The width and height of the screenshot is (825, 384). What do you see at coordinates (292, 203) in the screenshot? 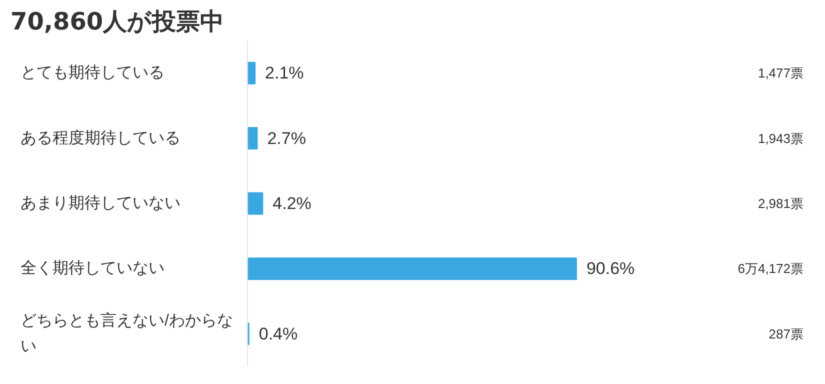
I see `data-label: 4.2%` at bounding box center [292, 203].